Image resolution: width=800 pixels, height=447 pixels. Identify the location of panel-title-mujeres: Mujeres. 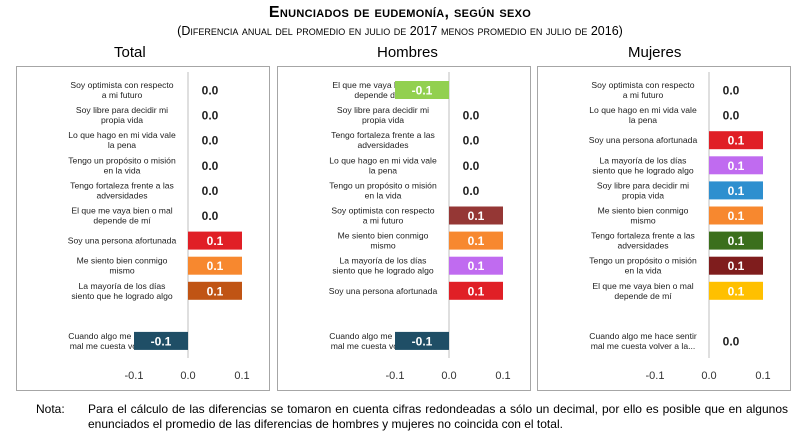
(655, 52).